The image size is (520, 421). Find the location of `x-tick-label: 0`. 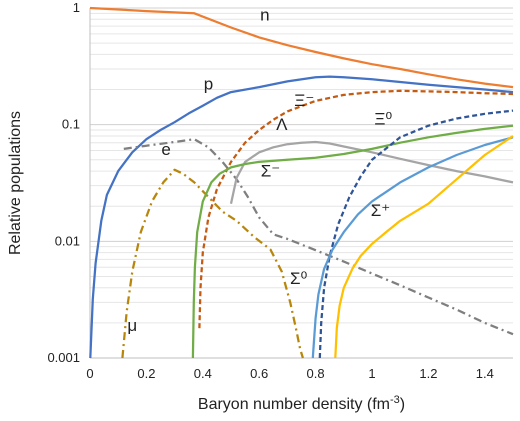

x-tick-label: 0 is located at coordinates (89, 373).